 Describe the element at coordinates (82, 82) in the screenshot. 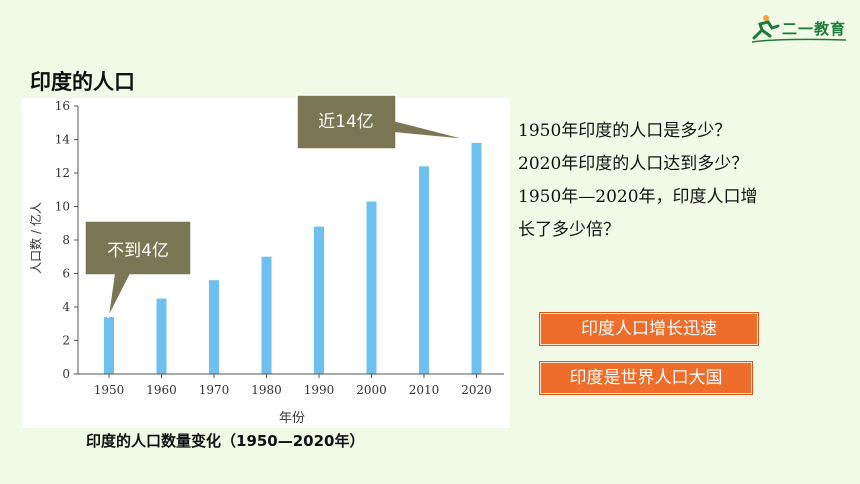

I see `slide-title: 印度的人口` at that location.